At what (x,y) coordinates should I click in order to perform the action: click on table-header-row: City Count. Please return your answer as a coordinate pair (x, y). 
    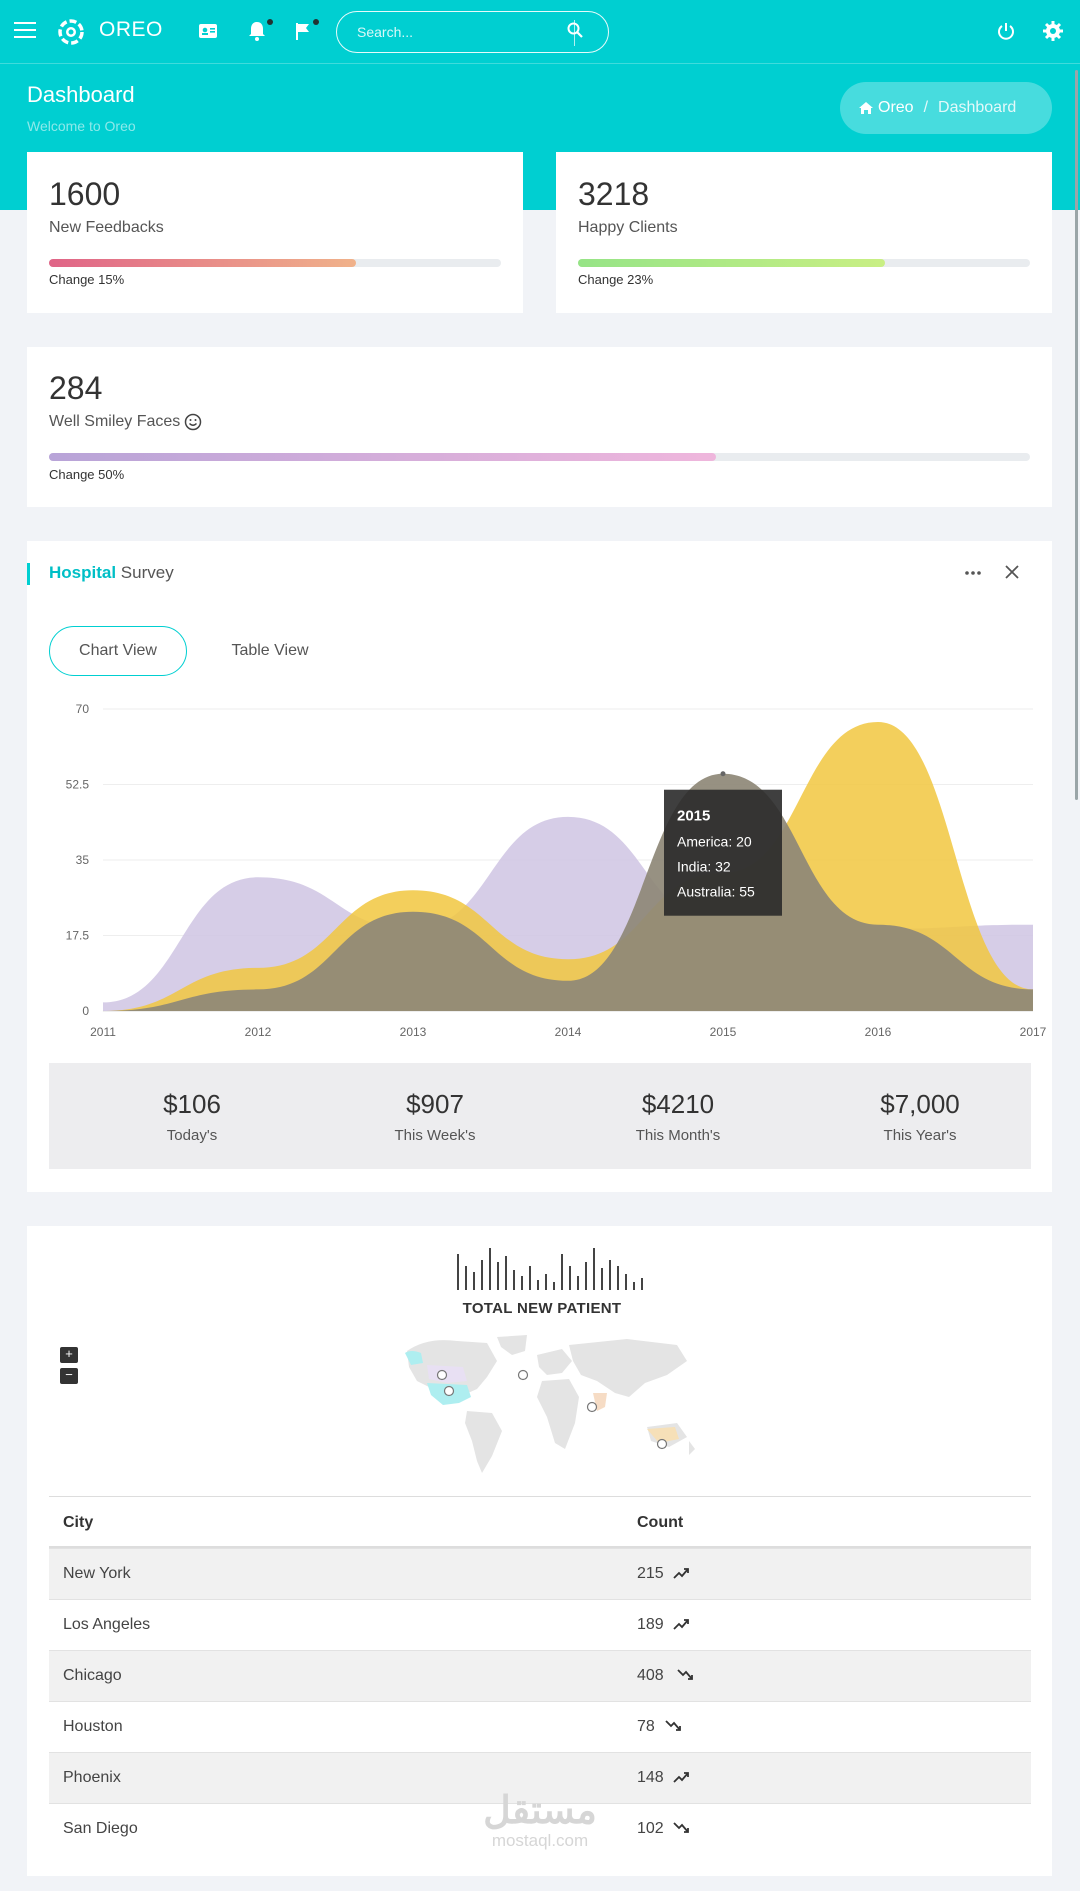
    Looking at the image, I should click on (540, 1522).